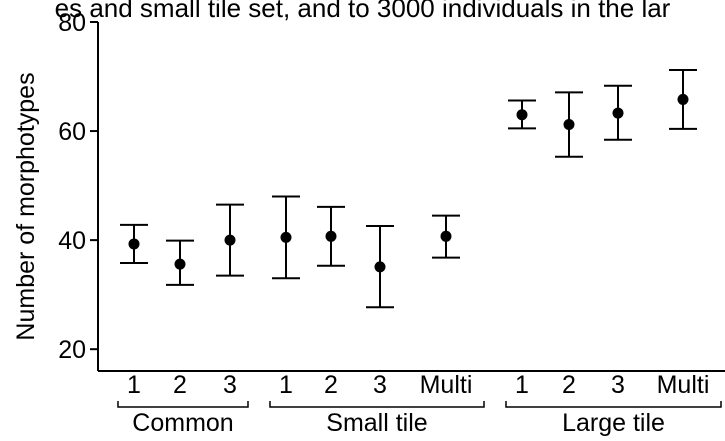 This screenshot has height=441, width=725. What do you see at coordinates (182, 423) in the screenshot?
I see `group-label: Common` at bounding box center [182, 423].